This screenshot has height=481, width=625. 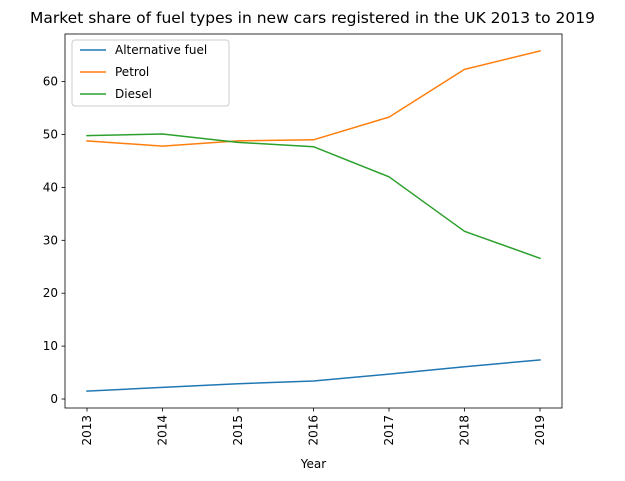 I want to click on x-axis: 2013 2014 2015 2016 2017 2018 2019, so click(x=313, y=427).